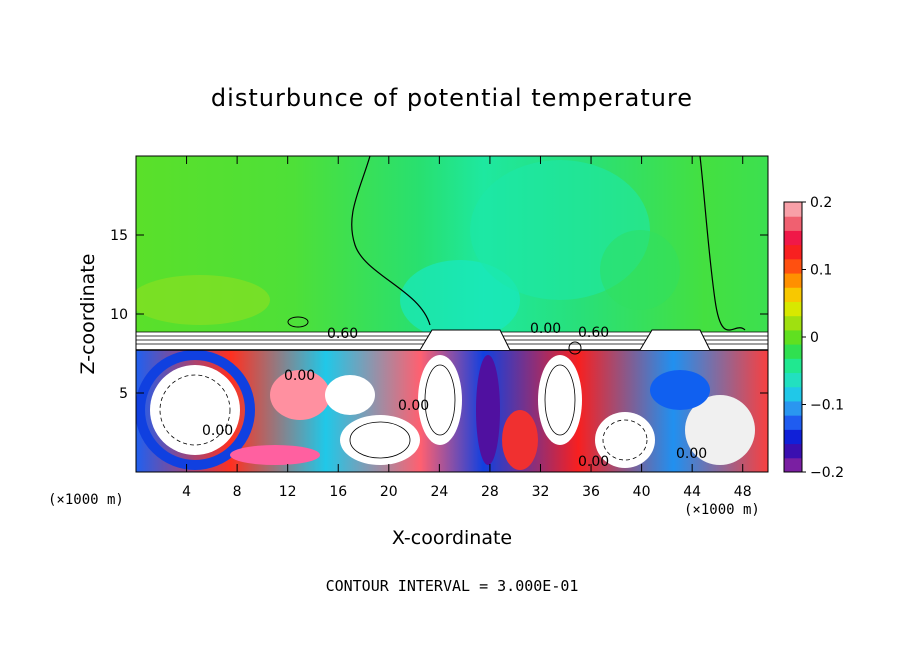 The image size is (904, 654). Describe the element at coordinates (827, 473) in the screenshot. I see `colorbar-tick-label: −0.2` at that location.